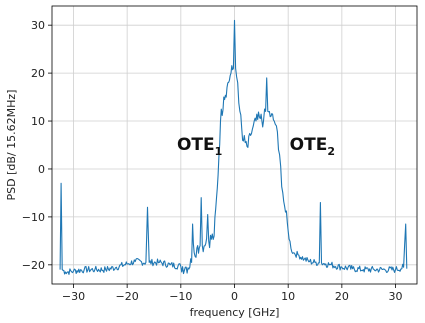 The height and width of the screenshot is (323, 425). Describe the element at coordinates (38, 73) in the screenshot. I see `y-tick-label: 20` at that location.